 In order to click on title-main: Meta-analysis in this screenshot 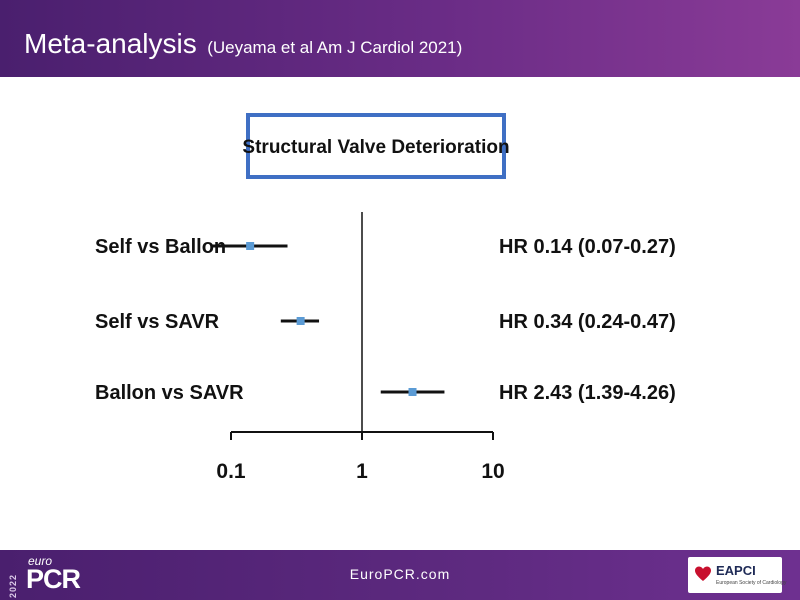, I will do `click(110, 43)`.